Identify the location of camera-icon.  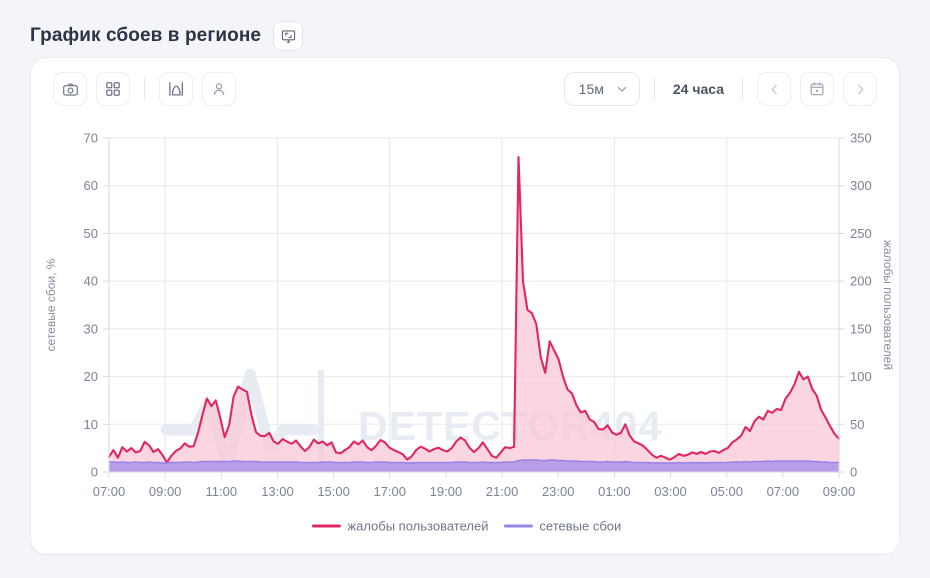
(70, 89).